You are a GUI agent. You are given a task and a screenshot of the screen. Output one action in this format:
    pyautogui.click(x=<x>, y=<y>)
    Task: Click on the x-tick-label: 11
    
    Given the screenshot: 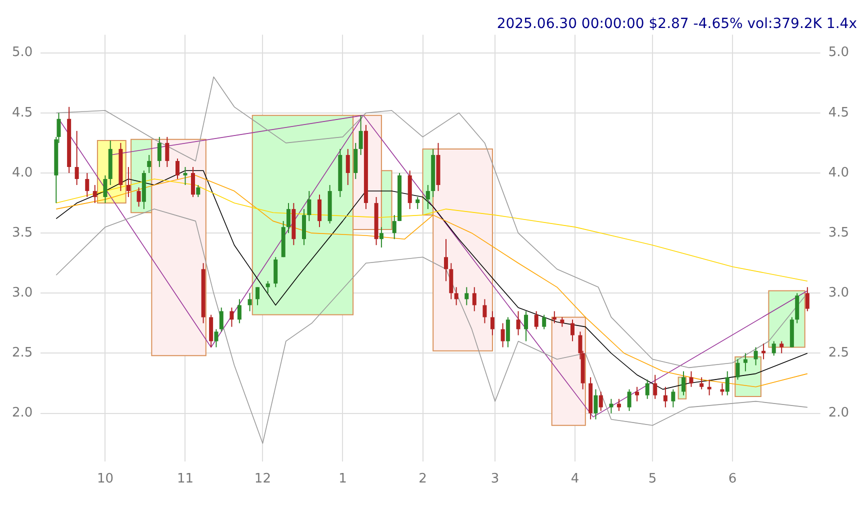 What is the action you would take?
    pyautogui.click(x=185, y=479)
    